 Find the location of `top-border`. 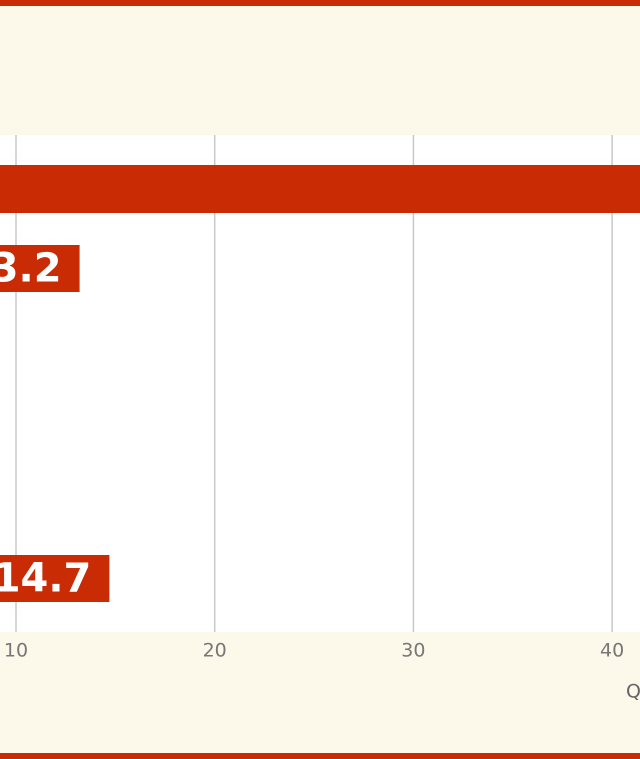

top-border is located at coordinates (320, 3).